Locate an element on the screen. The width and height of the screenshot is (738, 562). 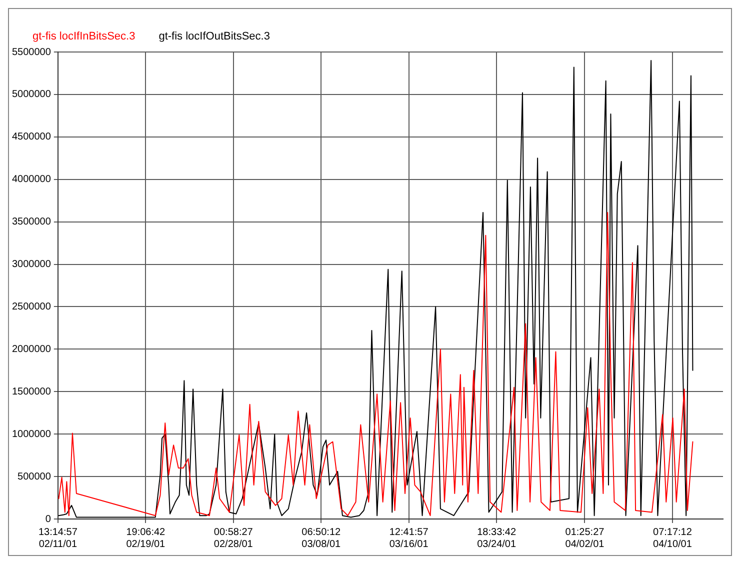
y-tick-label: 500000 is located at coordinates (35, 476).